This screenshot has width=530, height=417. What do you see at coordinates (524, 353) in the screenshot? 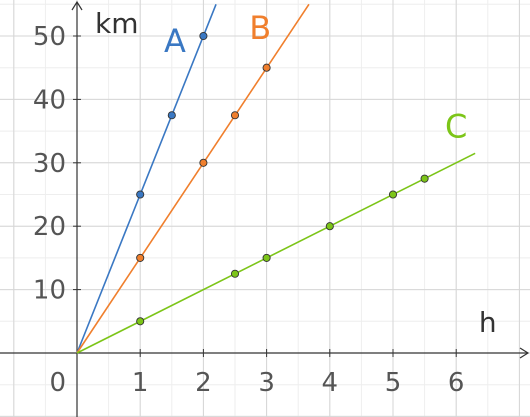
I see `x-axis-arrow` at bounding box center [524, 353].